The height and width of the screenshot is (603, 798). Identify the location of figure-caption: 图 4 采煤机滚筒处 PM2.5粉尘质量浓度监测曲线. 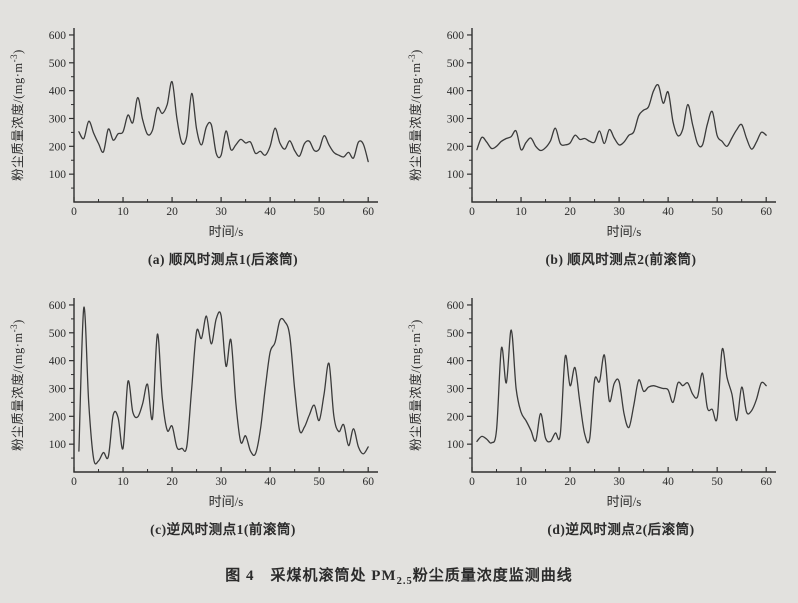
(399, 577).